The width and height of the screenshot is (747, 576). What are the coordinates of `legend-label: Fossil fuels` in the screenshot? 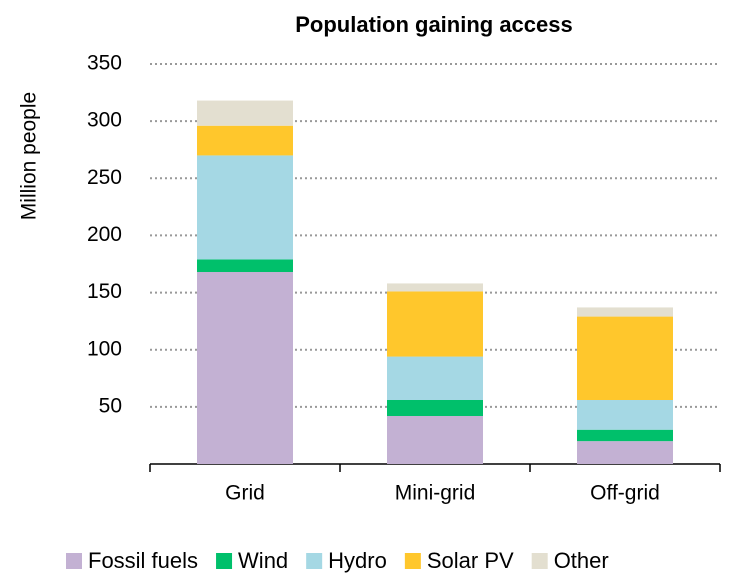 It's located at (143, 560).